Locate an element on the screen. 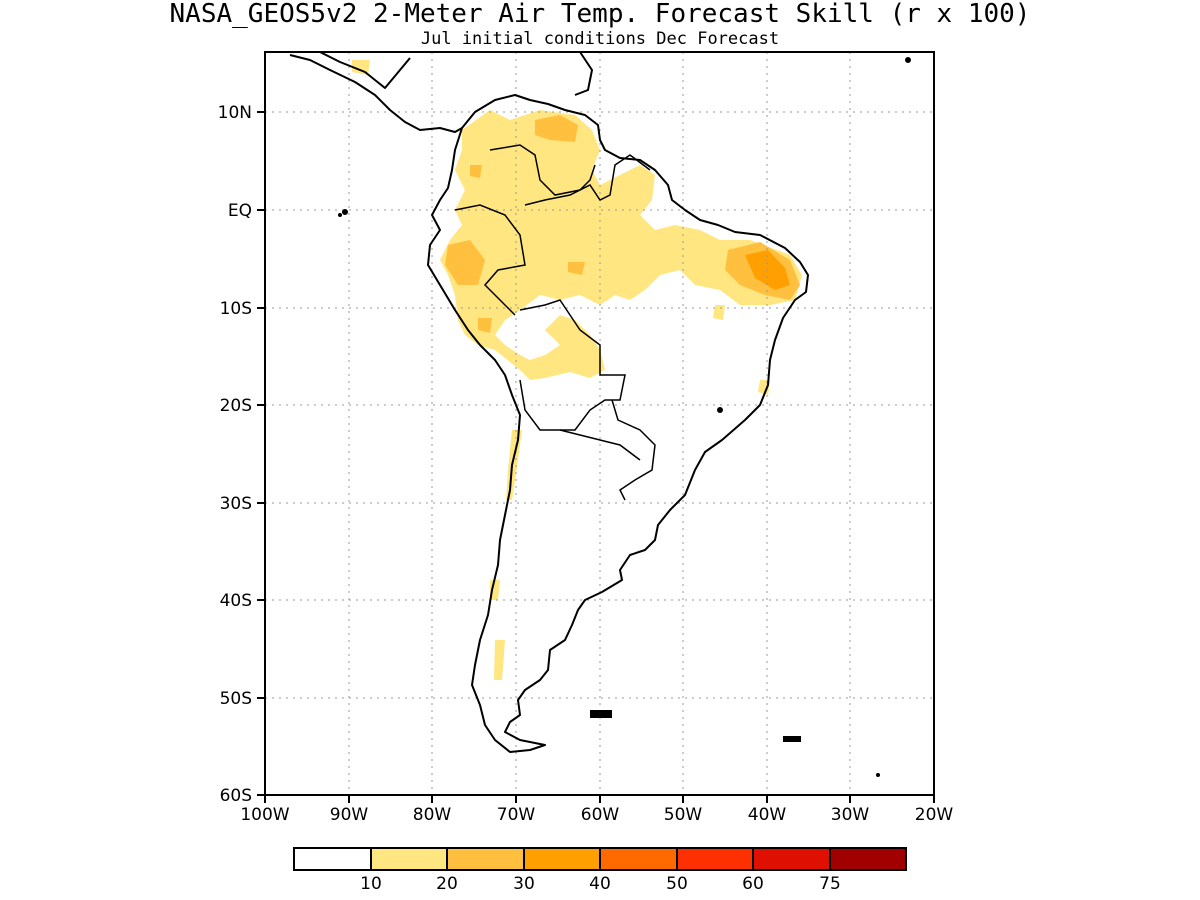 Image resolution: width=1200 pixels, height=900 pixels. central-america-north is located at coordinates (365, 70).